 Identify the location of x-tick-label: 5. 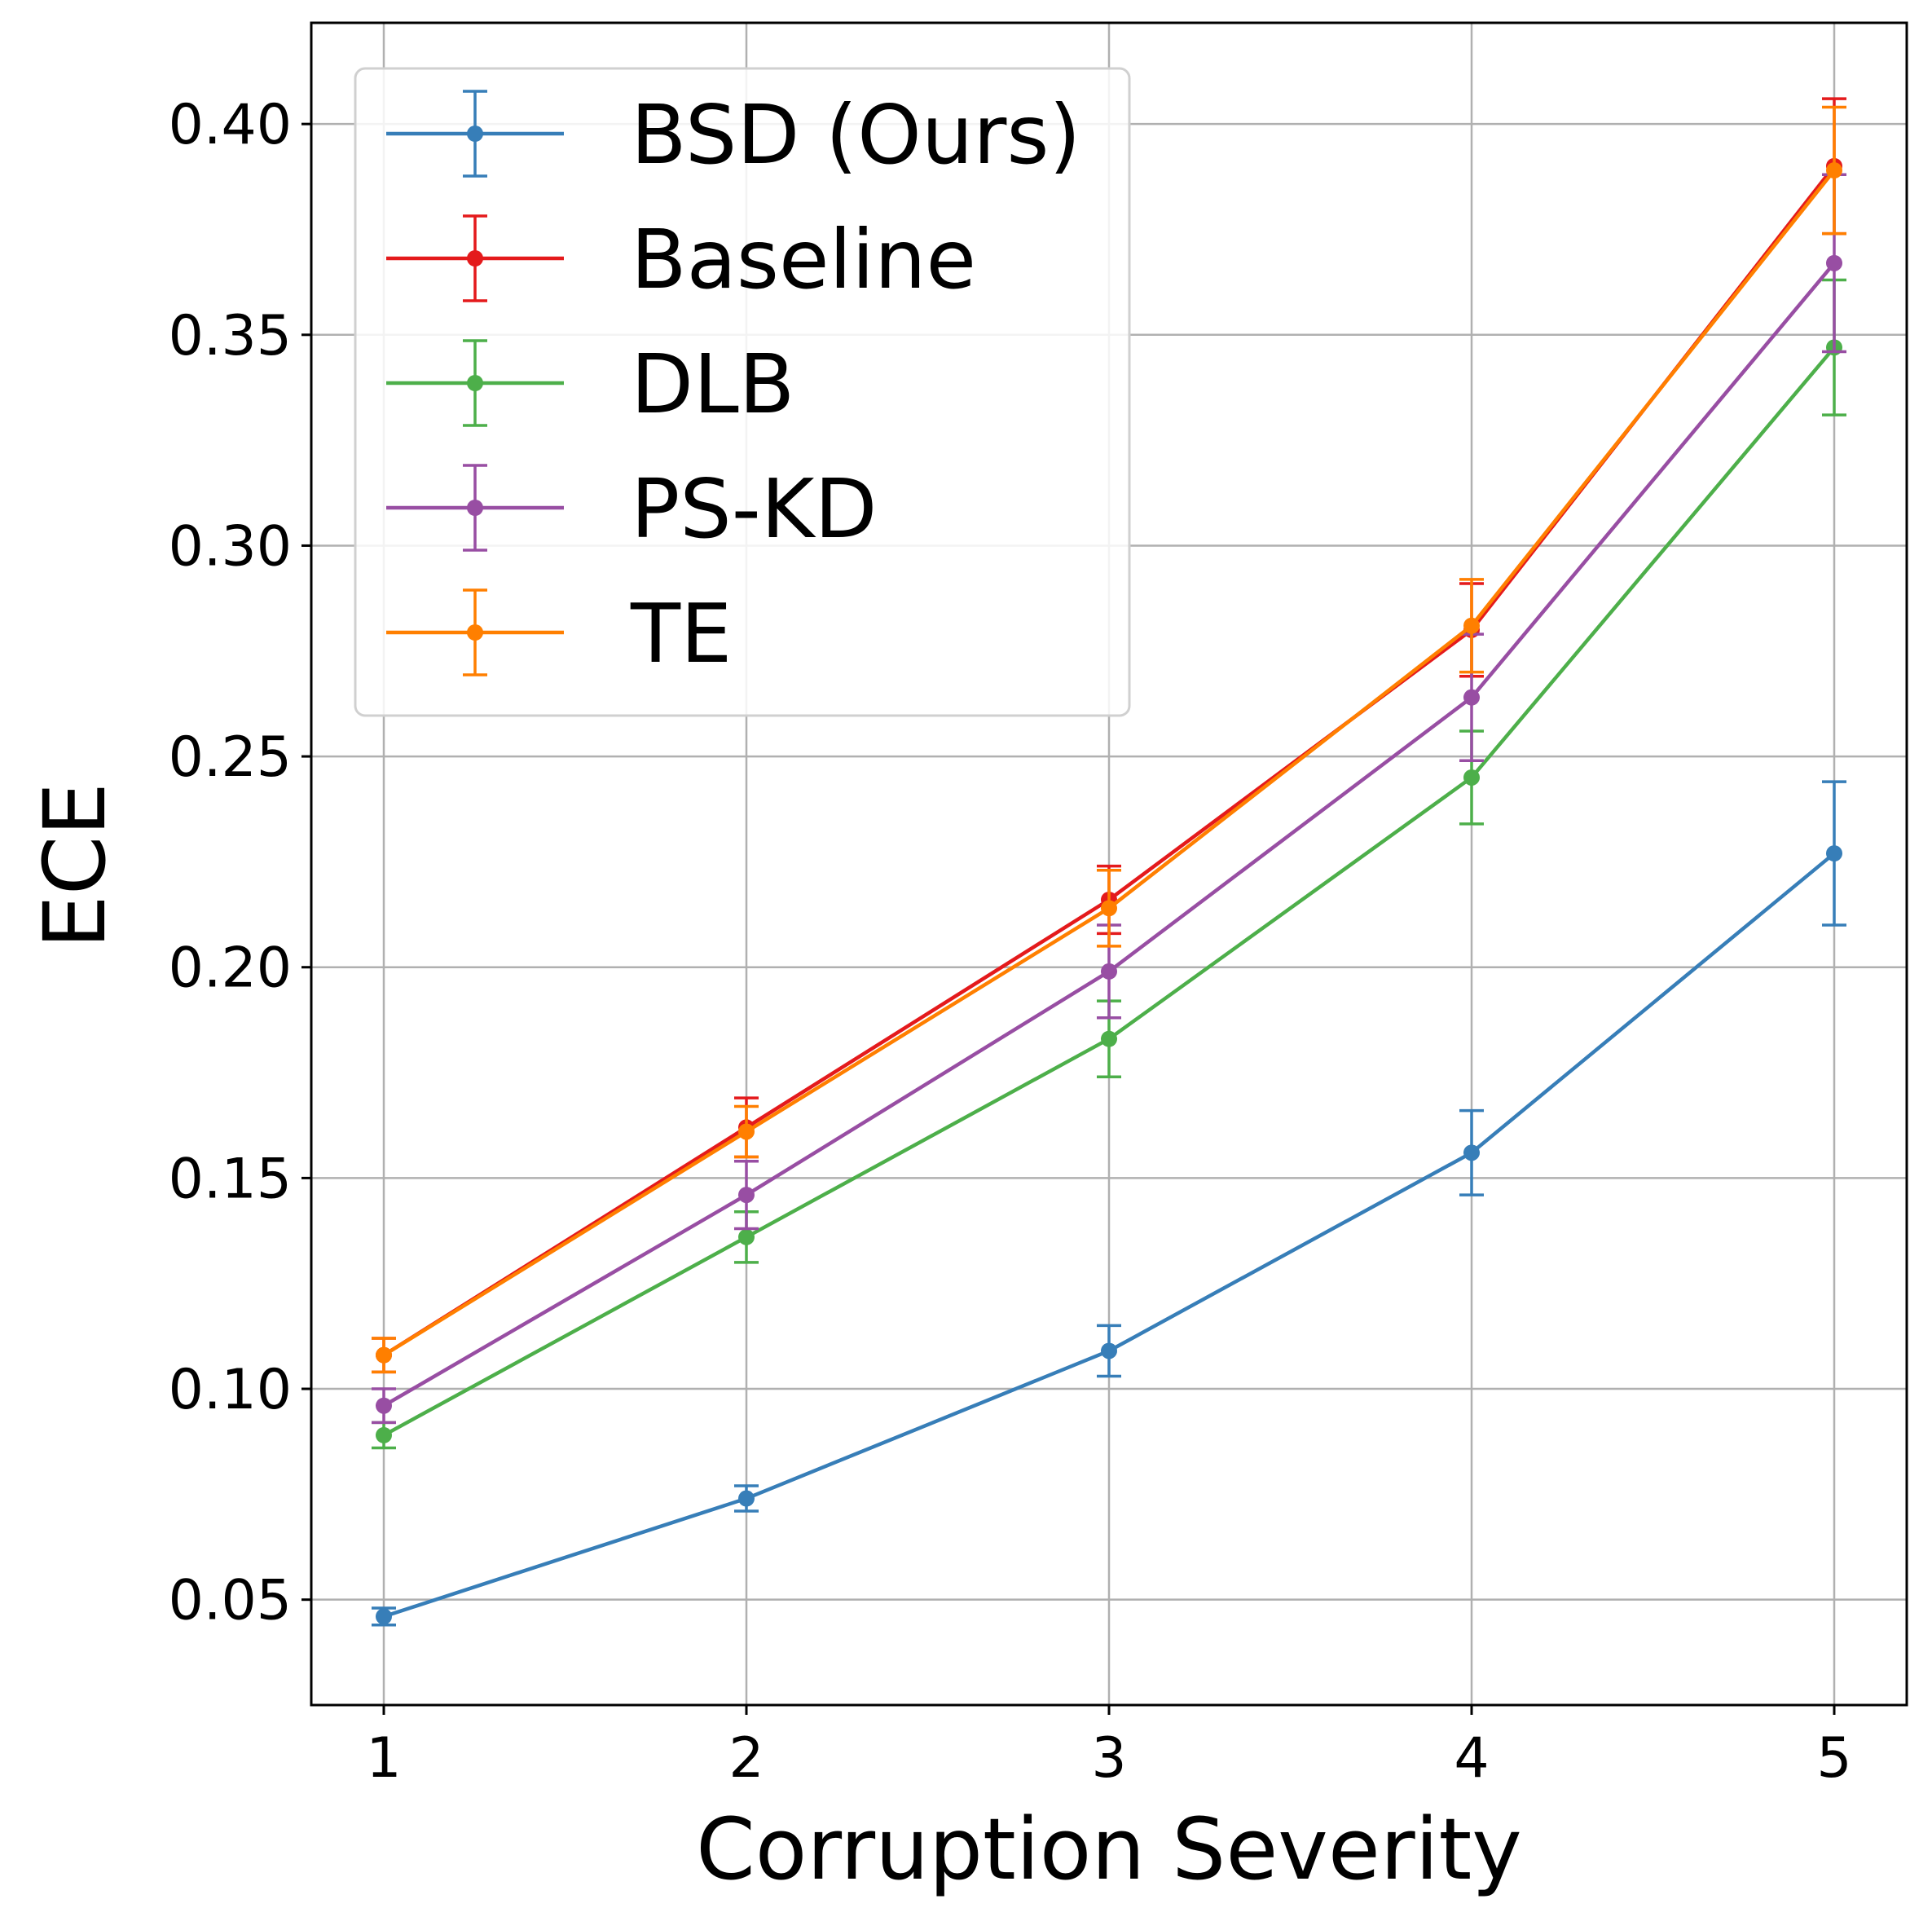
(1834, 1759).